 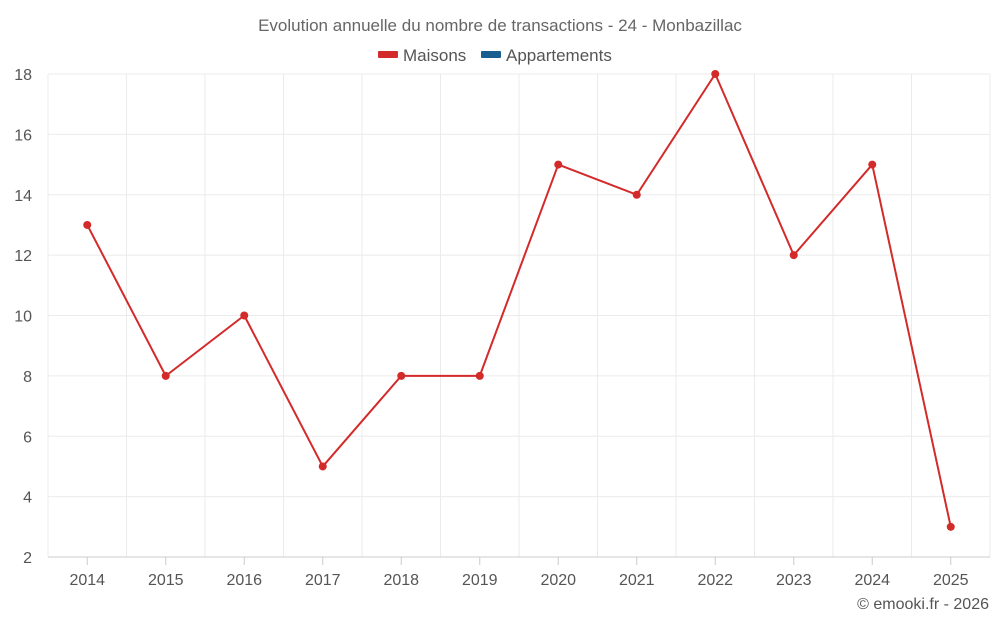 I want to click on credit-text: © emooki.fr - 2026, so click(x=923, y=604).